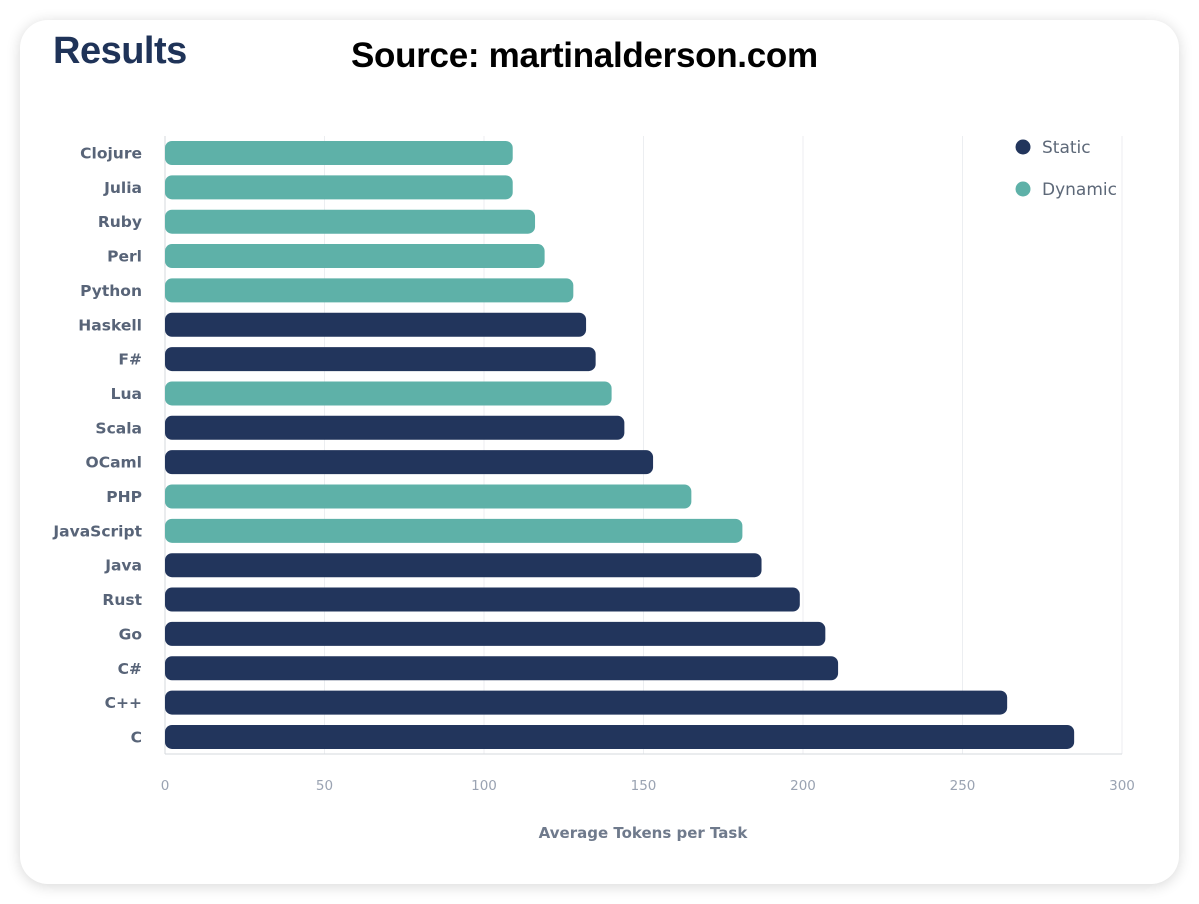 The height and width of the screenshot is (904, 1199). What do you see at coordinates (376, 324) in the screenshot?
I see `bar-haskell` at bounding box center [376, 324].